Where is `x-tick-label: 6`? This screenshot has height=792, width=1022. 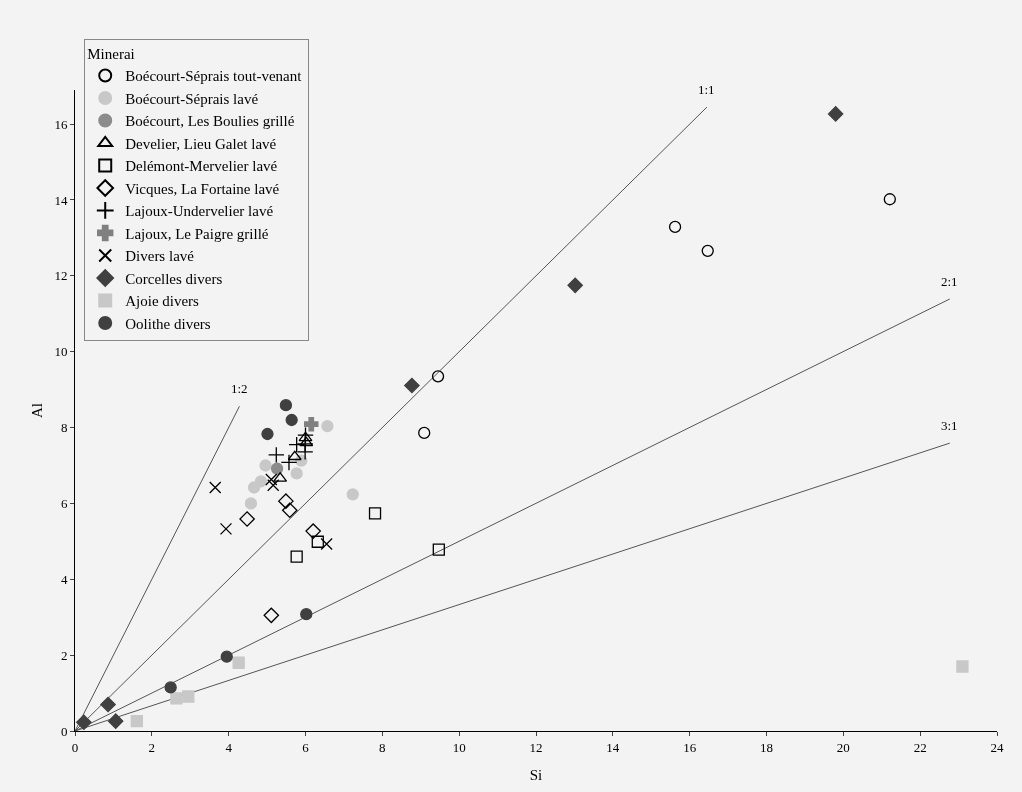 x-tick-label: 6 is located at coordinates (306, 747).